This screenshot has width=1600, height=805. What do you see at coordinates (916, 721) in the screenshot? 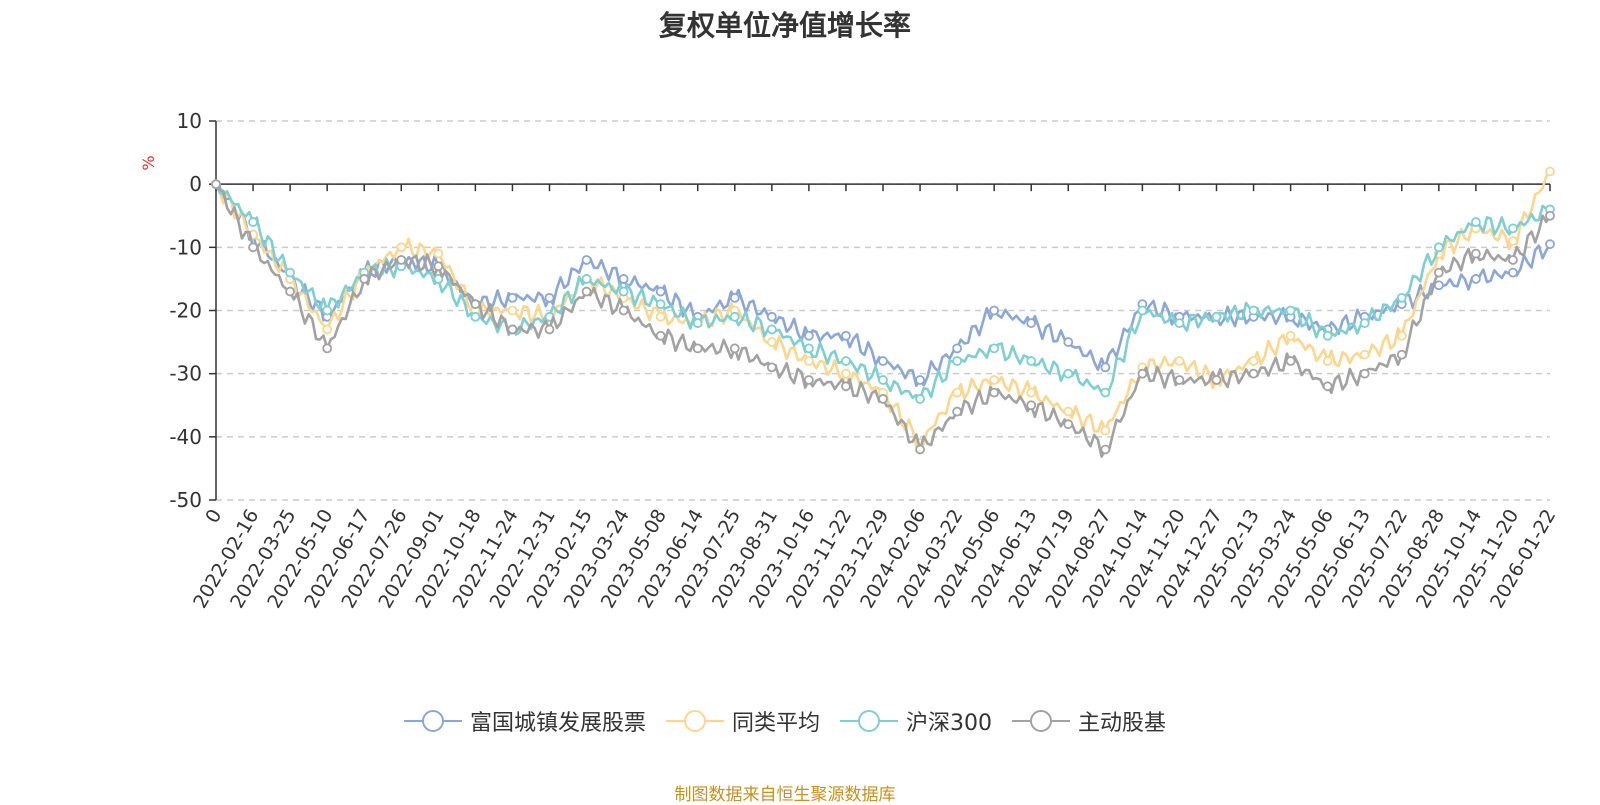
I see `legend-item: 沪深300` at bounding box center [916, 721].